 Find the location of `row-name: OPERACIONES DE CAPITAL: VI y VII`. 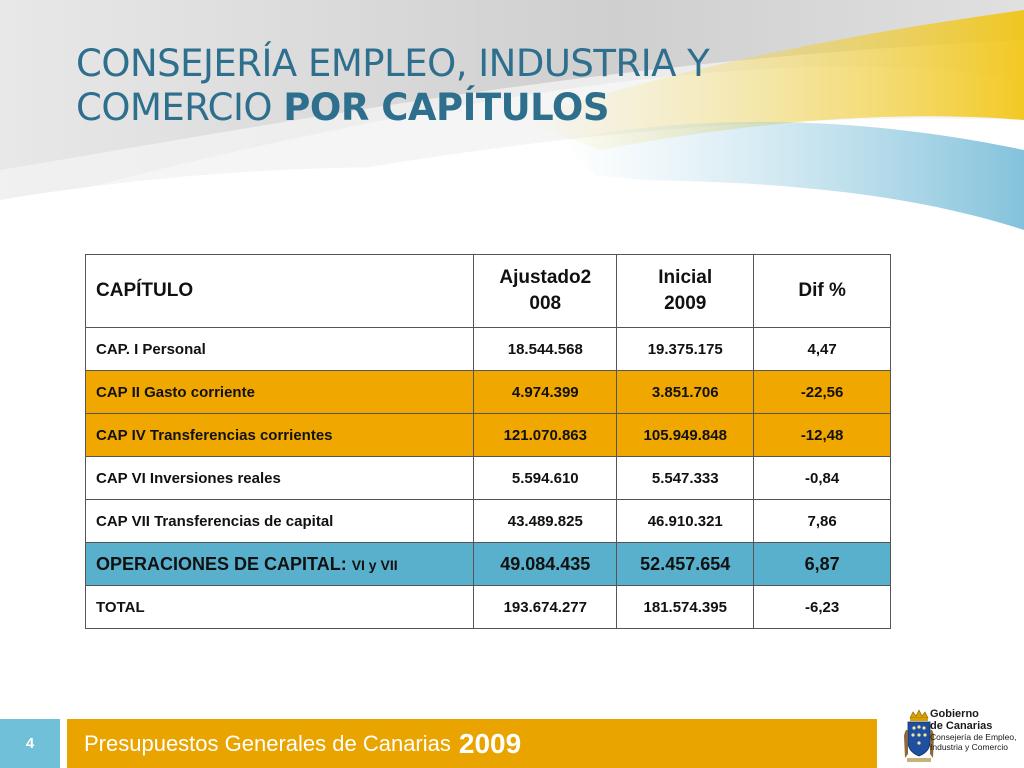

row-name: OPERACIONES DE CAPITAL: VI y VII is located at coordinates (279, 564).